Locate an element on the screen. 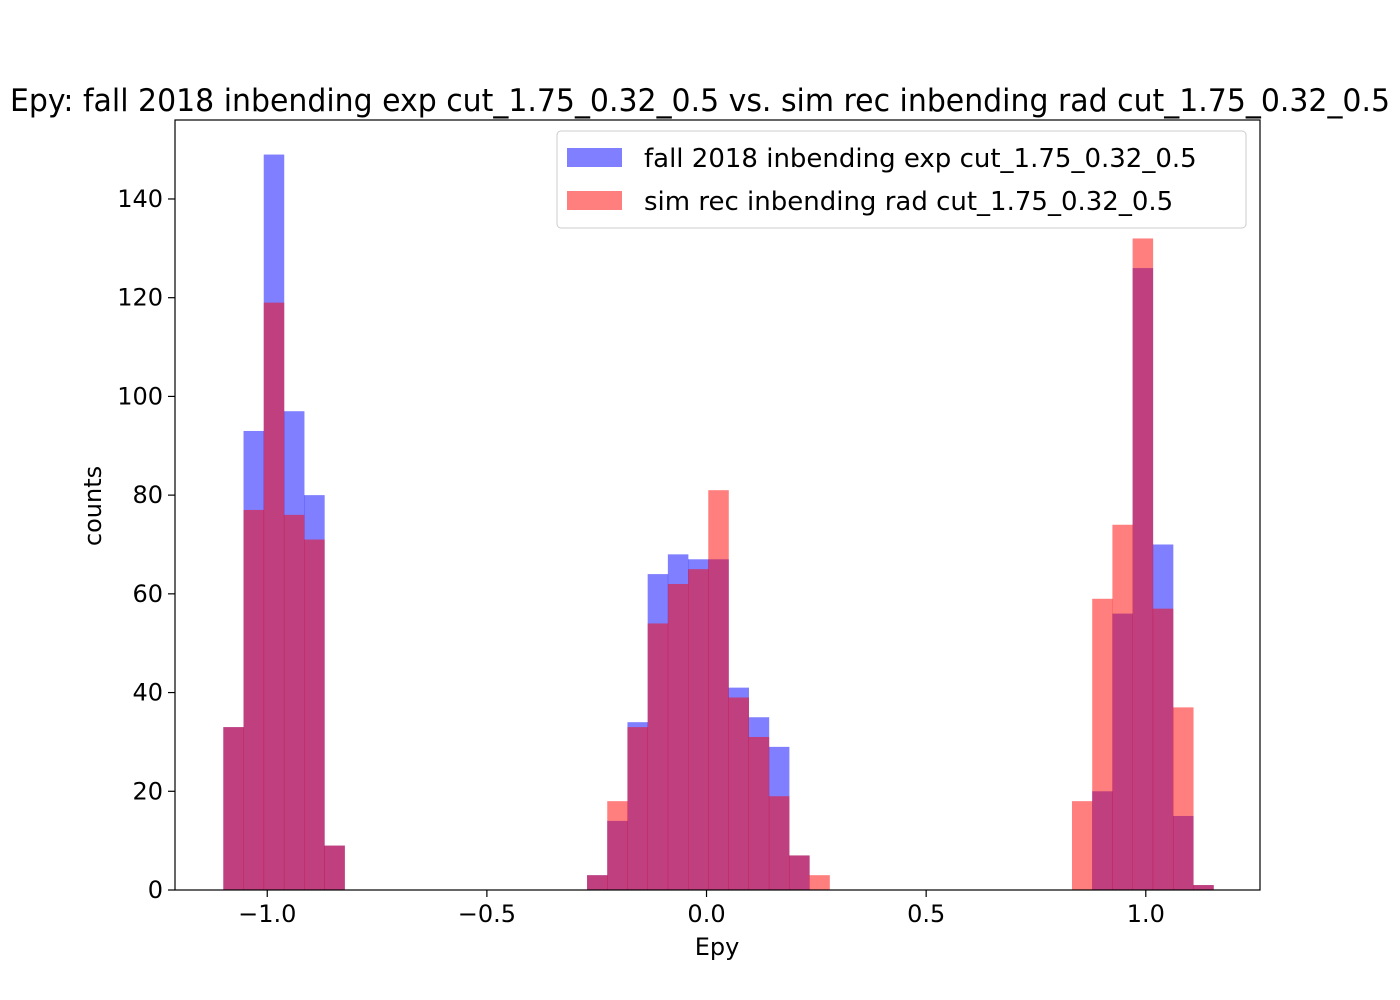  y-tick-label: 80 is located at coordinates (147, 495).